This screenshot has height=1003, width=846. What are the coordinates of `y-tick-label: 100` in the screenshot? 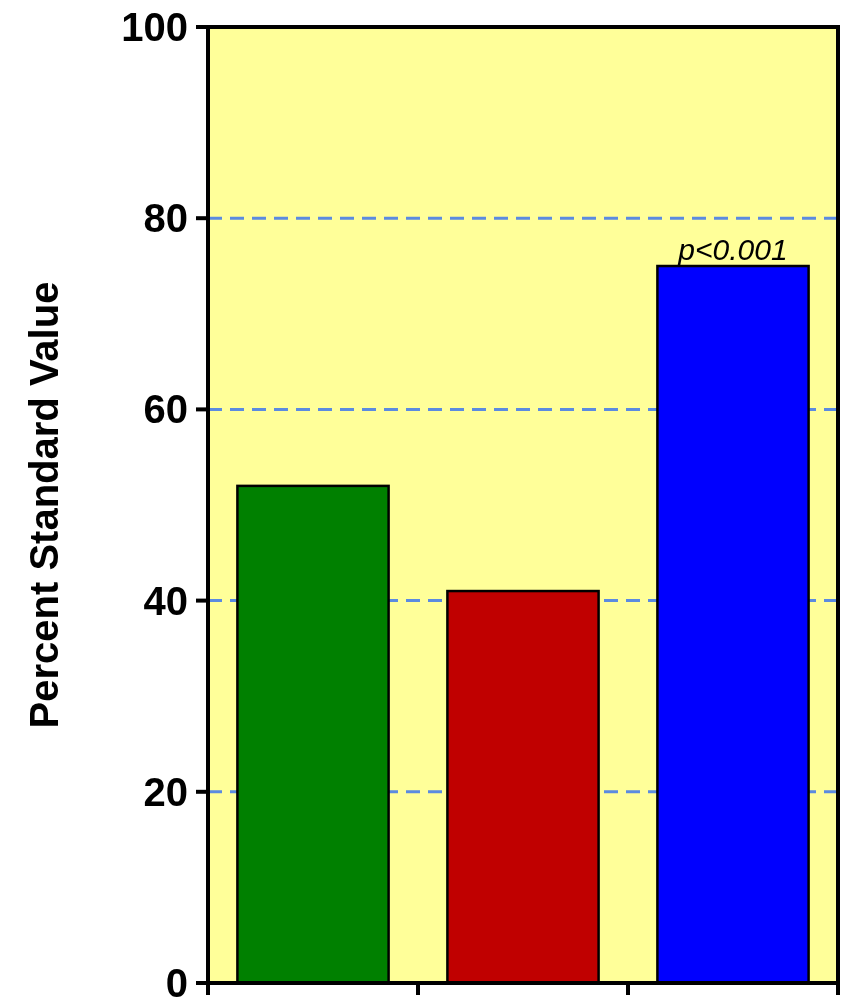 It's located at (154, 27).